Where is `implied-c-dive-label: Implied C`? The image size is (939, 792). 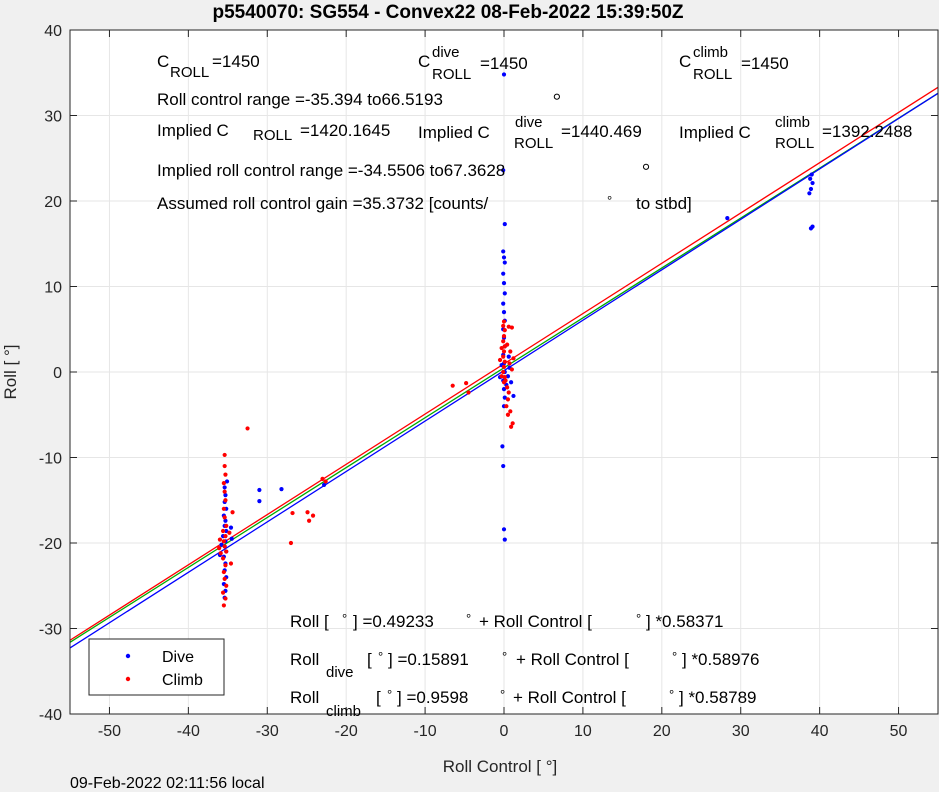 implied-c-dive-label: Implied C is located at coordinates (454, 132).